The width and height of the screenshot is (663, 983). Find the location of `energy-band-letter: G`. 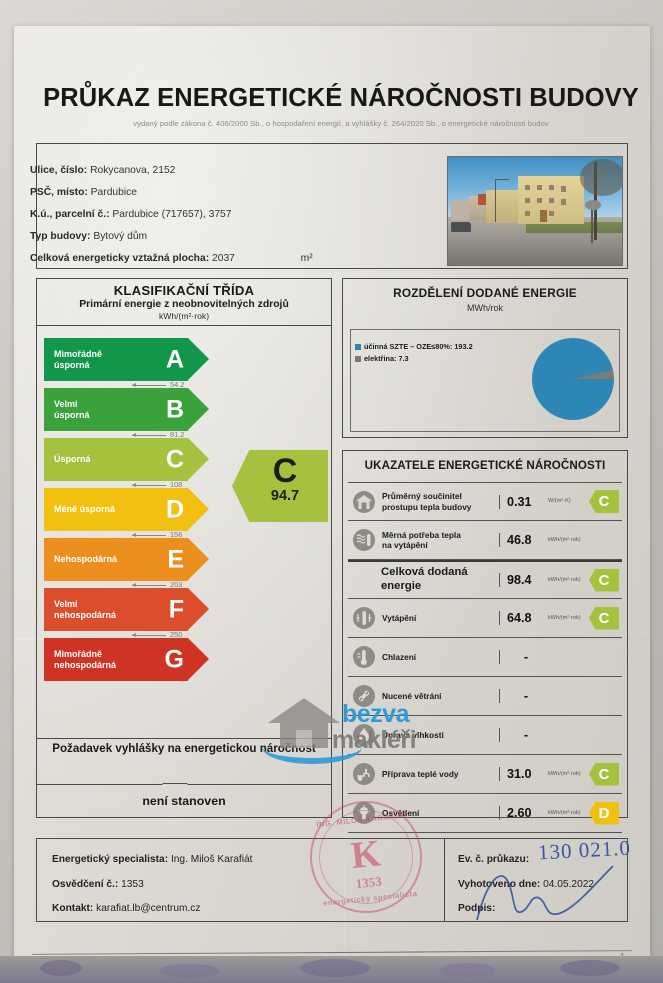

energy-band-letter: G is located at coordinates (174, 659).